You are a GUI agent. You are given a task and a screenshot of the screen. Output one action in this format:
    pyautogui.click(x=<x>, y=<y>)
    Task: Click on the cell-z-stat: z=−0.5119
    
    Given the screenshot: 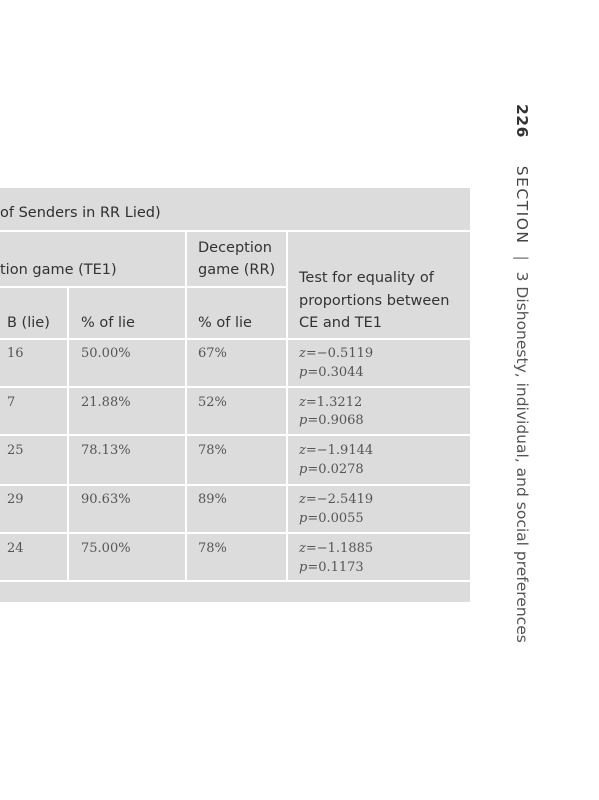 What is the action you would take?
    pyautogui.click(x=336, y=353)
    